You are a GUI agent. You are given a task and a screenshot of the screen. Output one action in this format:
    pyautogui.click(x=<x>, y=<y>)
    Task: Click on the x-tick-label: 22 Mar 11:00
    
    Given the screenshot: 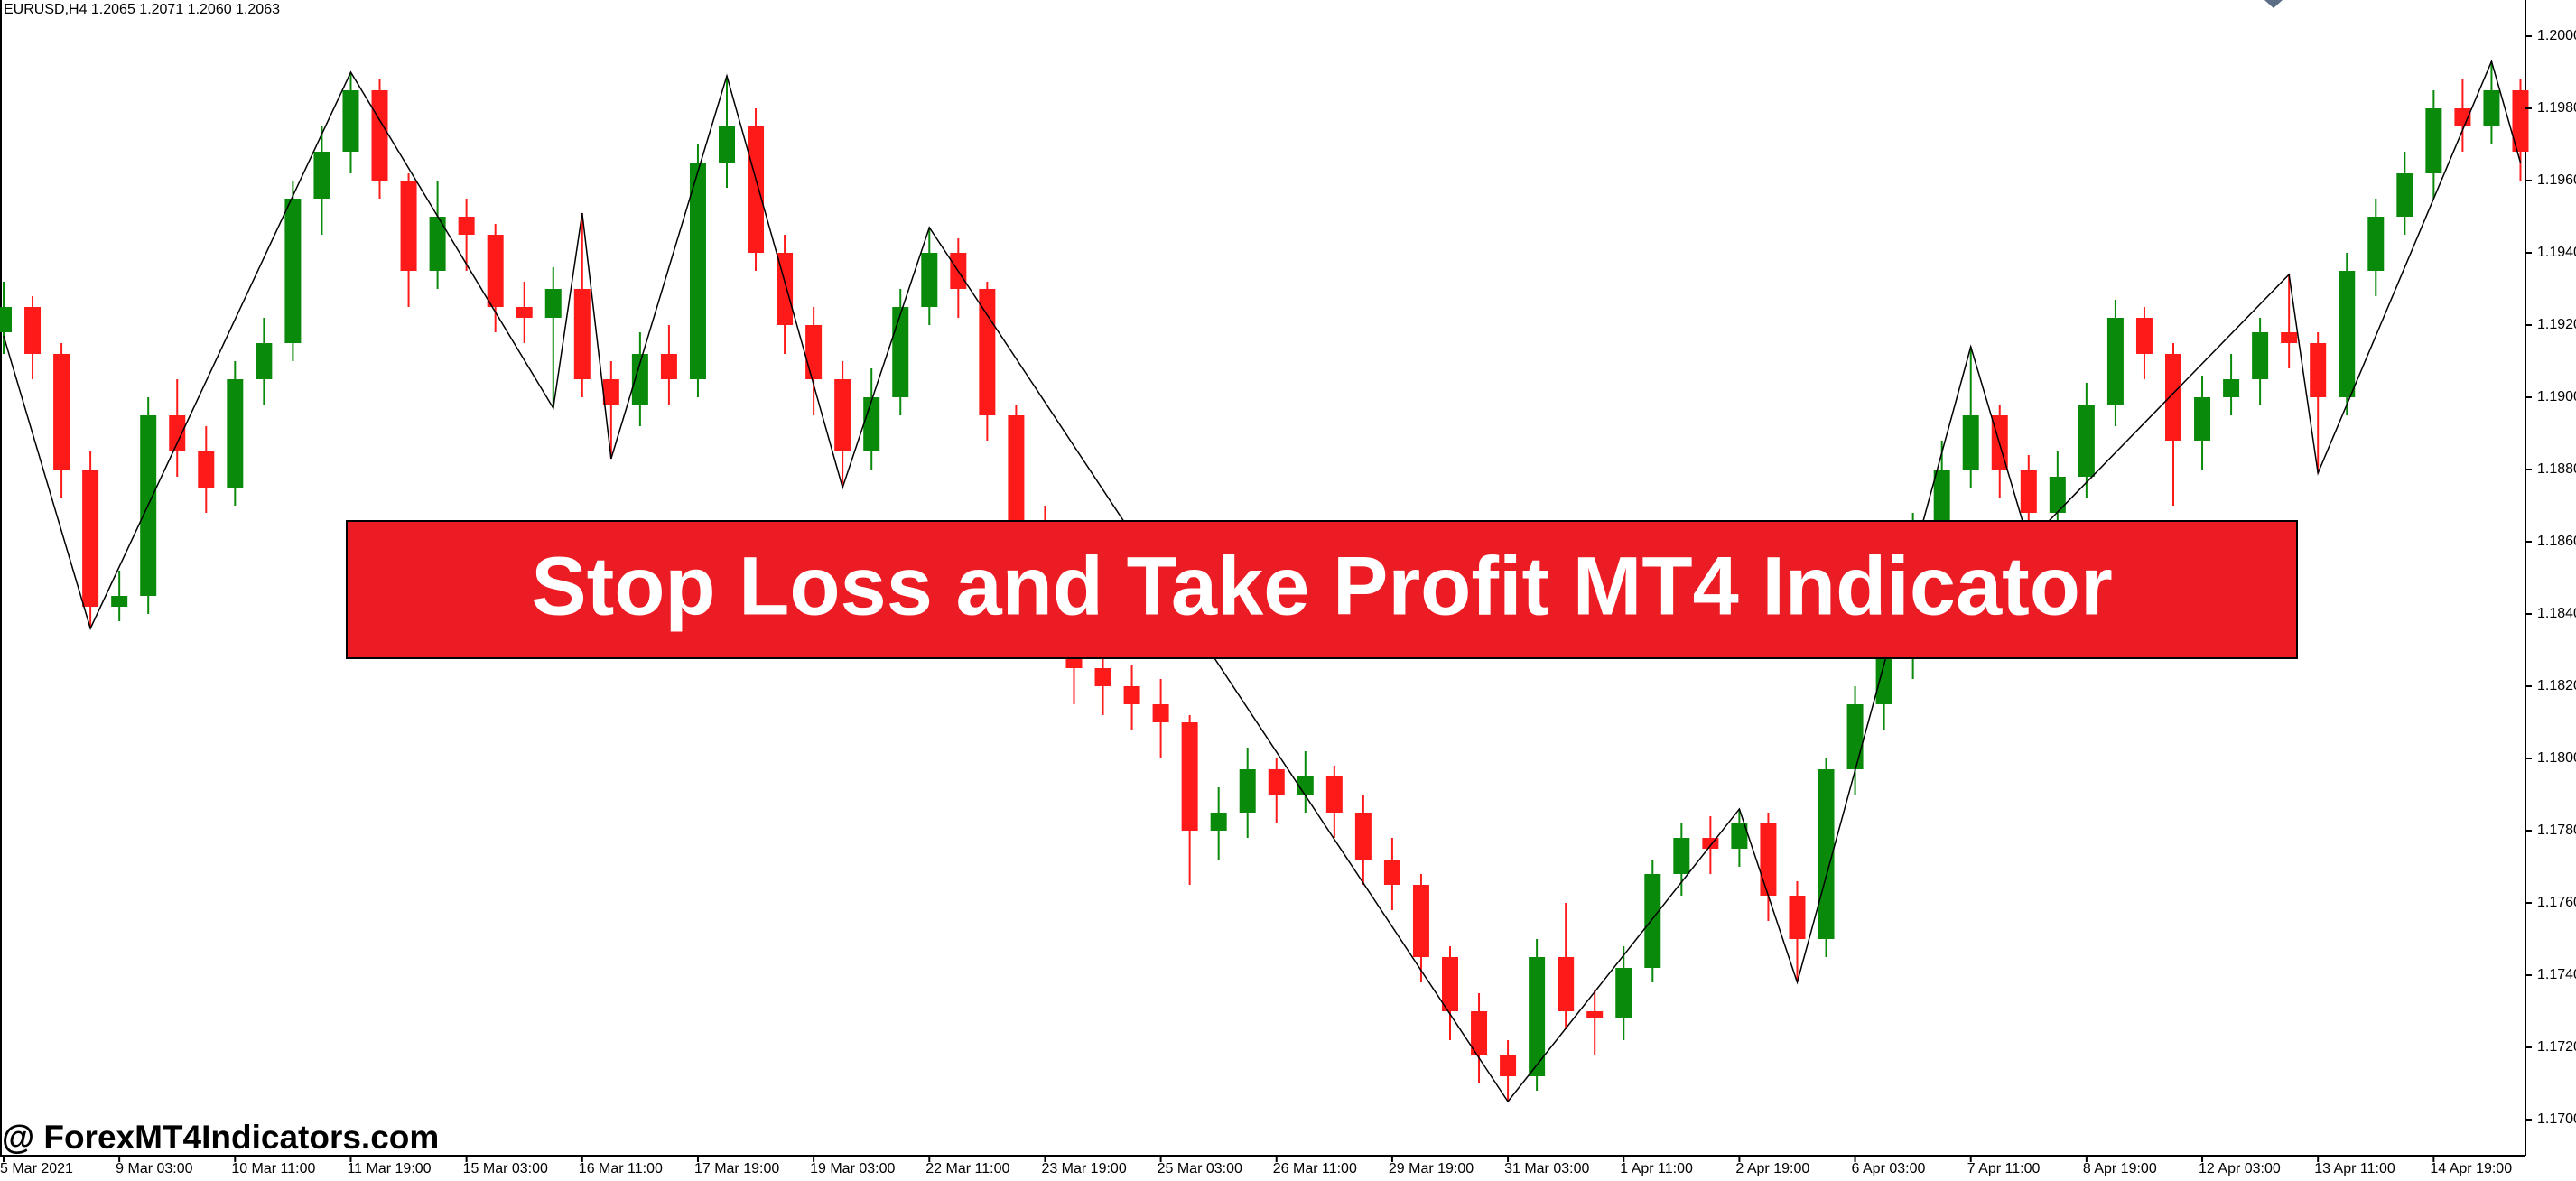 What is the action you would take?
    pyautogui.click(x=967, y=1169)
    